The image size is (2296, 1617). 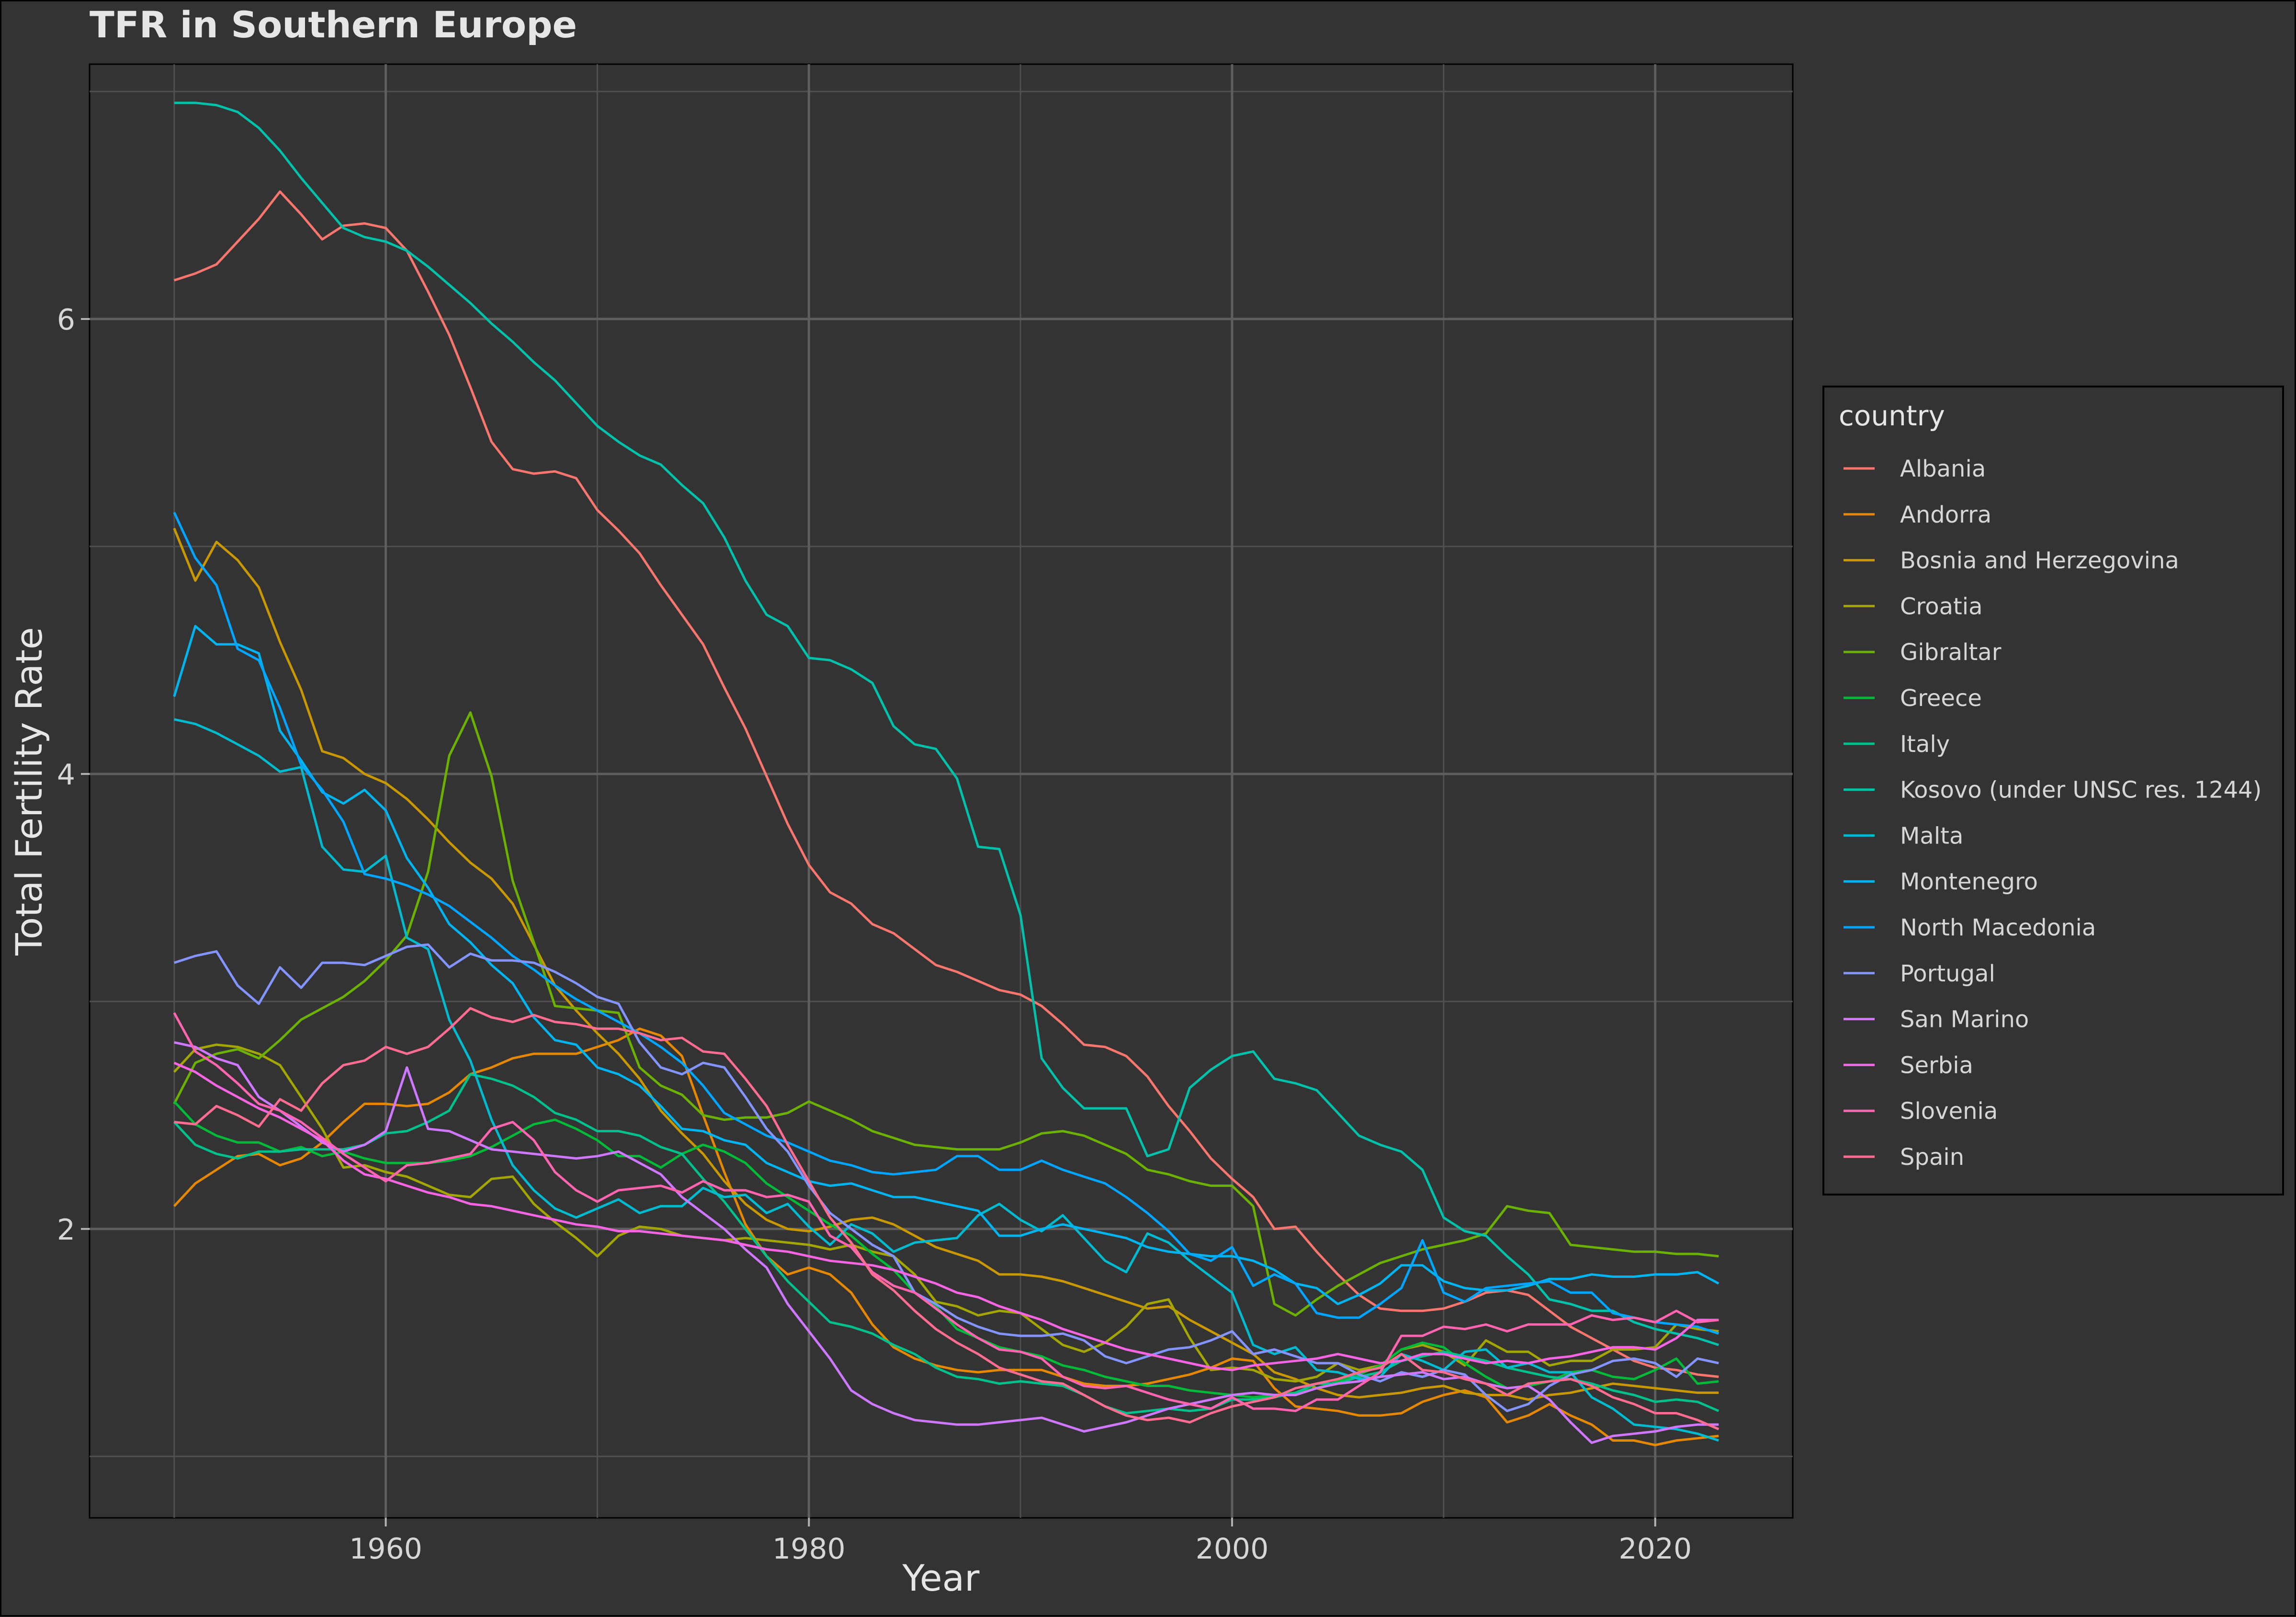 I want to click on series-line-croatia, so click(x=946, y=1213).